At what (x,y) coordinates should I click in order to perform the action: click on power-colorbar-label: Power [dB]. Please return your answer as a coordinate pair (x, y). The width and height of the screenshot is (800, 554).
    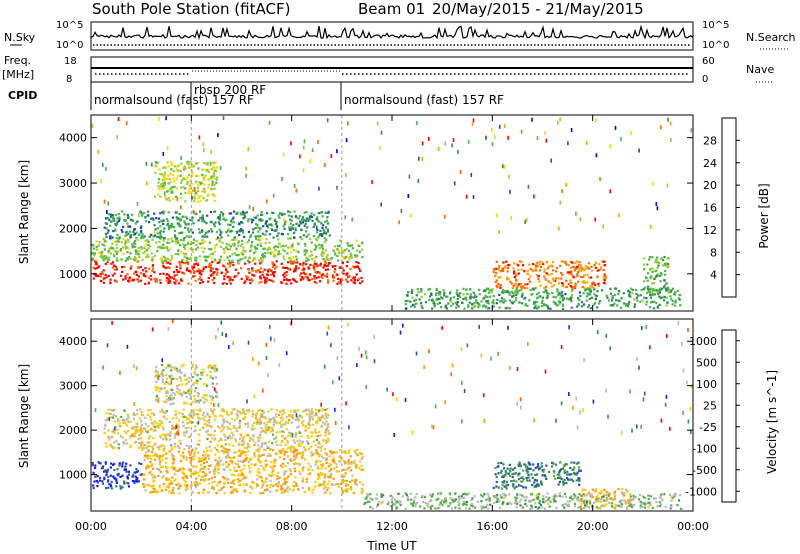
    Looking at the image, I should click on (764, 215).